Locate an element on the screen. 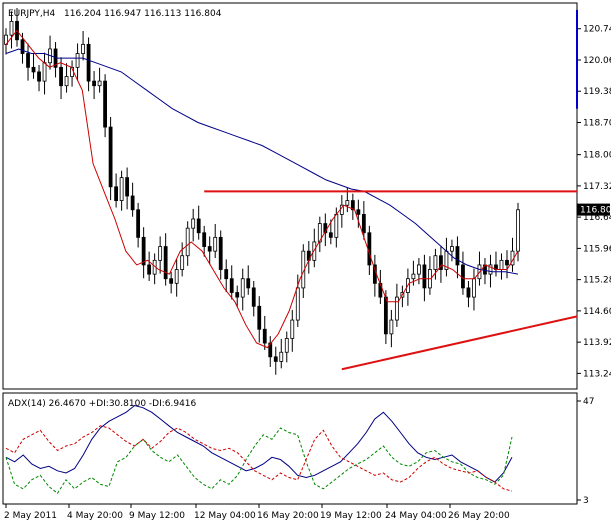 Image resolution: width=611 pixels, height=529 pixels. price-tick-label: 120.060 is located at coordinates (597, 61).